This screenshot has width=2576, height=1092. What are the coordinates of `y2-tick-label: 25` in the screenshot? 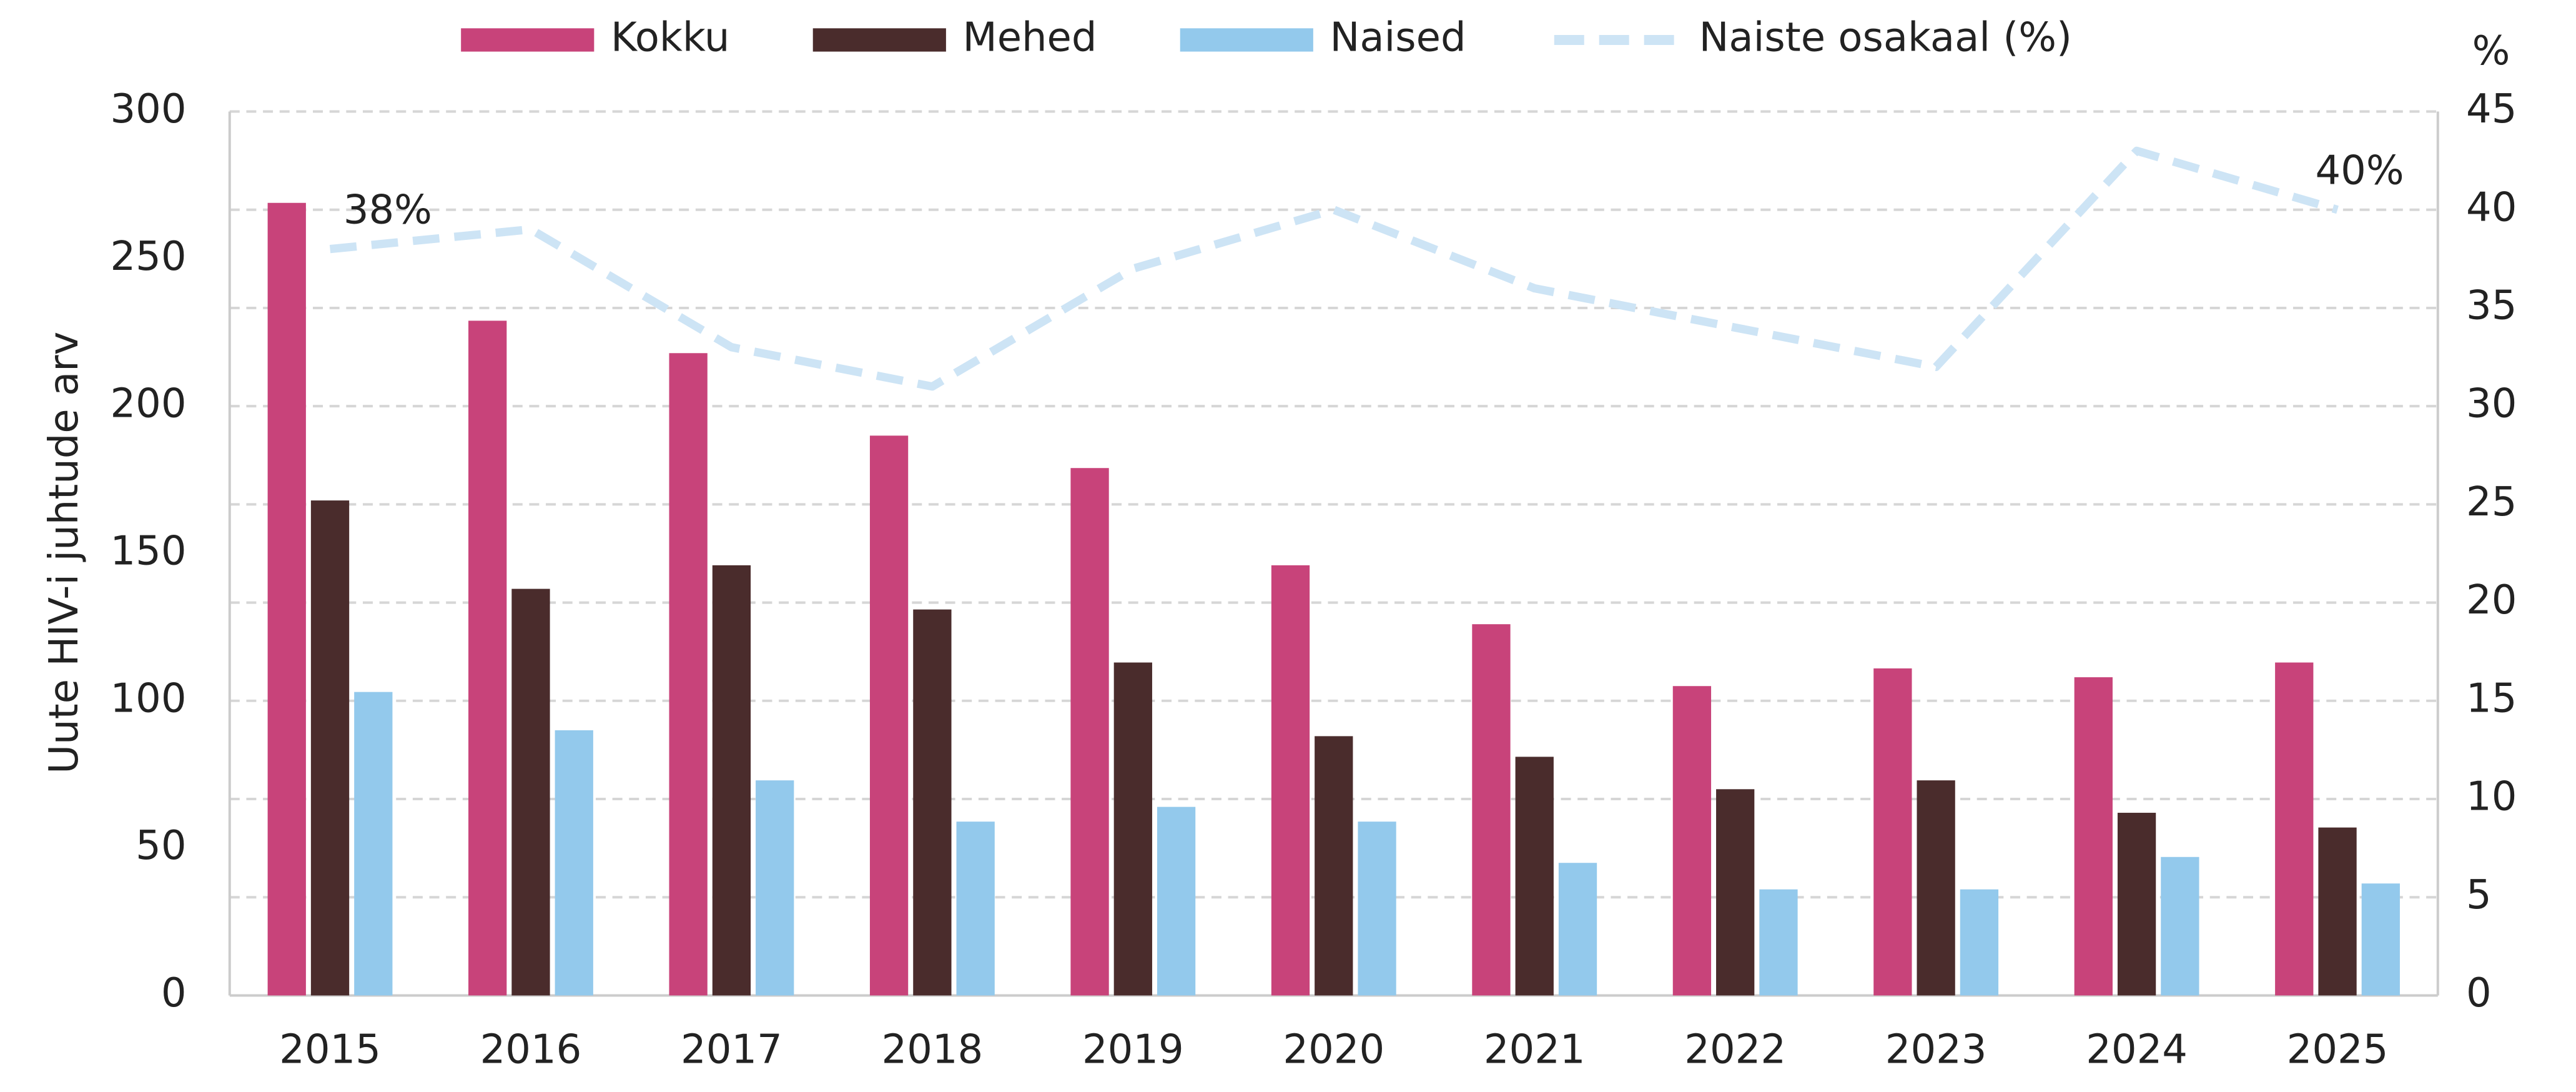 It's located at (2491, 502).